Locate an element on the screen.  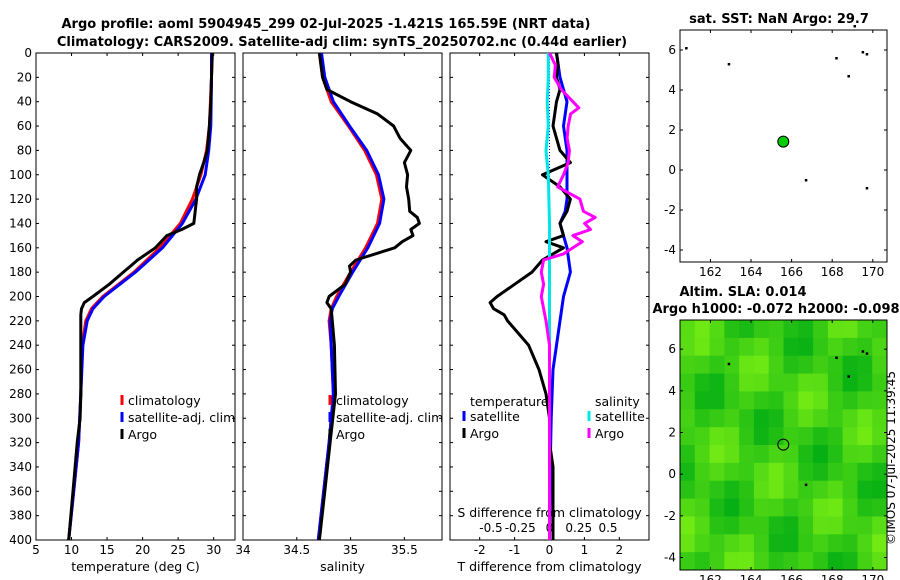
x-tick-label: 168 is located at coordinates (832, 576).